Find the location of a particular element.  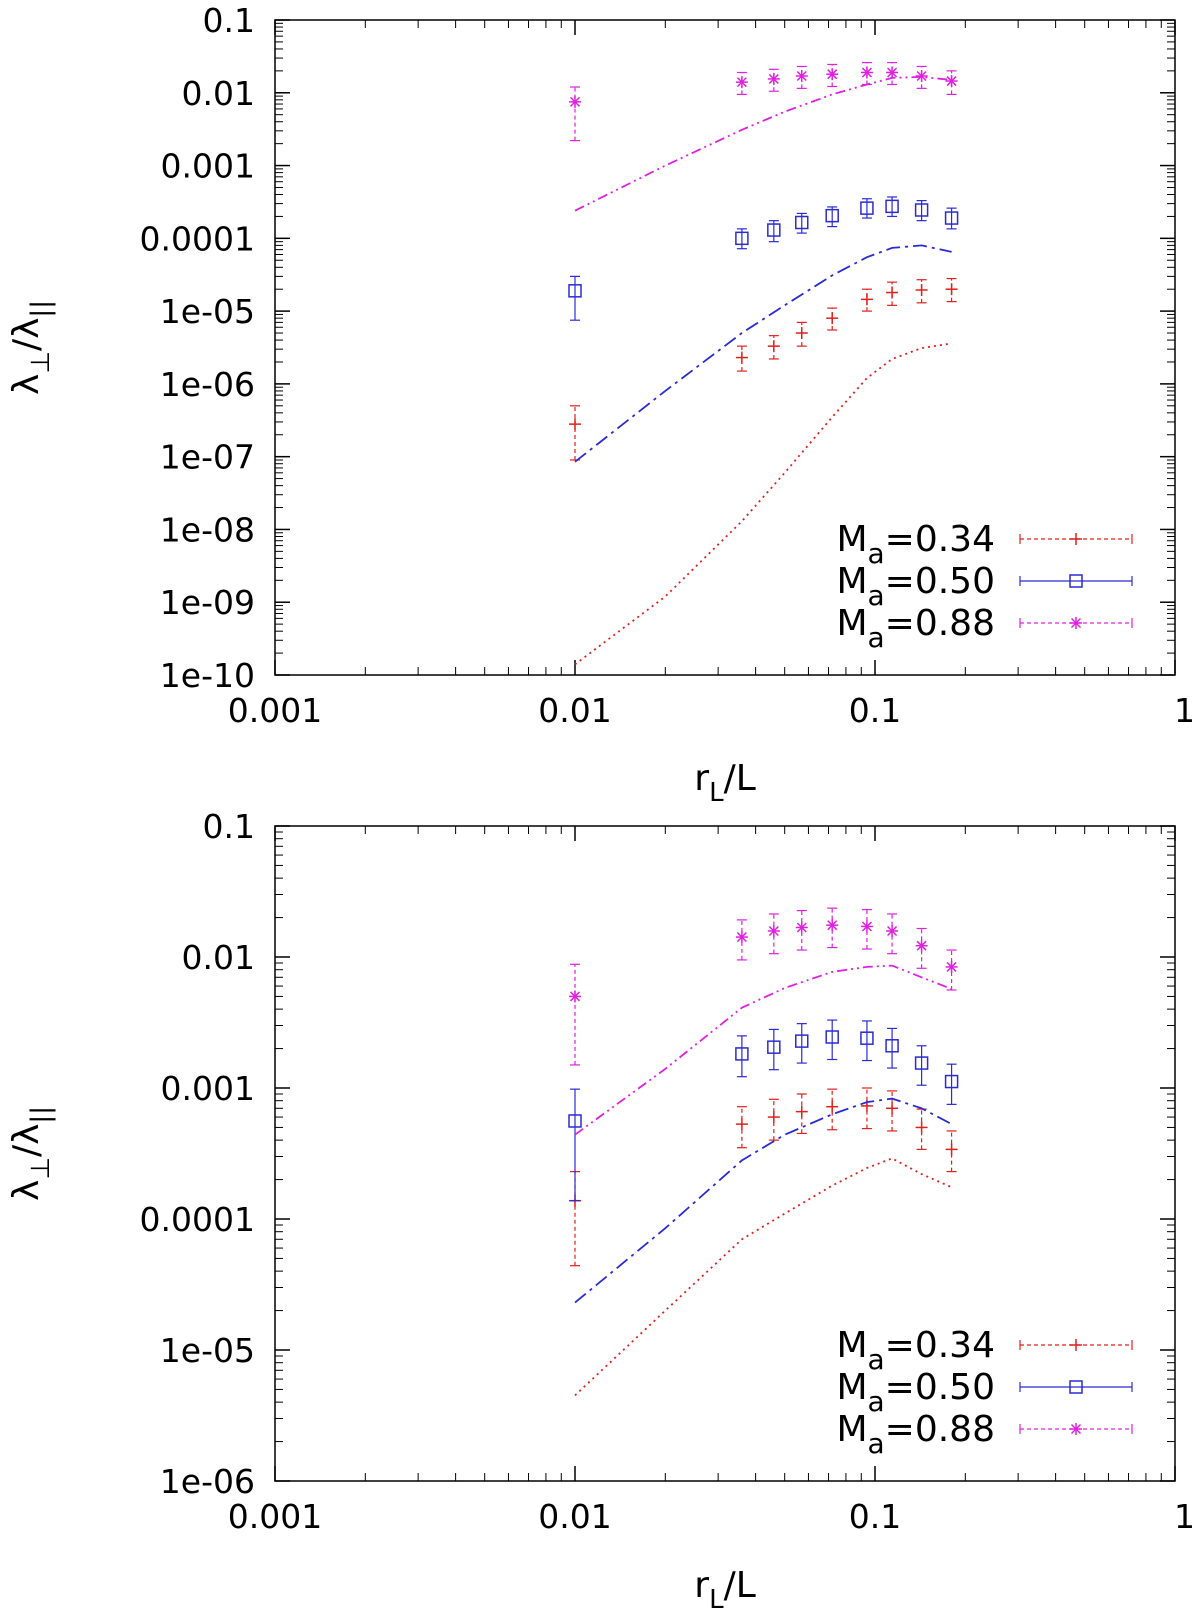

y-tick-label: 1e-05 is located at coordinates (207, 1350).